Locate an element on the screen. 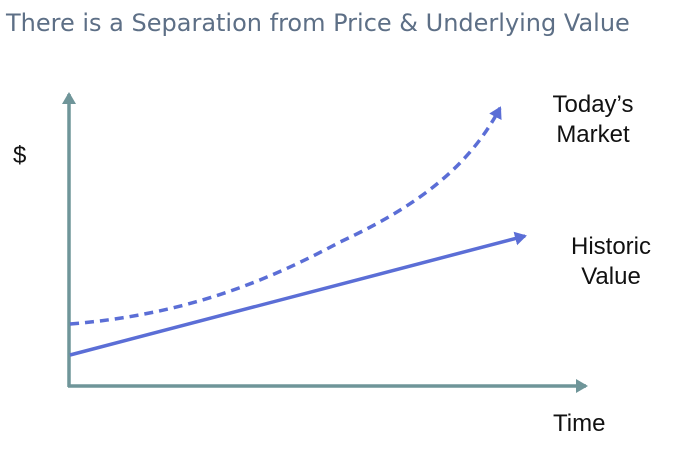 This screenshot has height=452, width=675. market-label-line-2: Market is located at coordinates (593, 134).